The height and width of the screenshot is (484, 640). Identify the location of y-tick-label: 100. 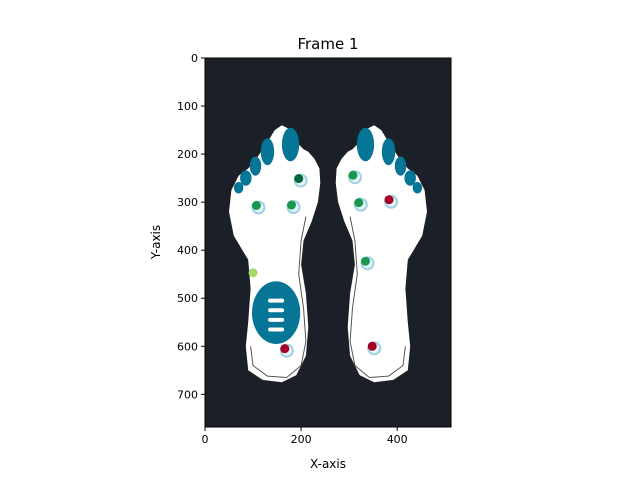
(187, 106).